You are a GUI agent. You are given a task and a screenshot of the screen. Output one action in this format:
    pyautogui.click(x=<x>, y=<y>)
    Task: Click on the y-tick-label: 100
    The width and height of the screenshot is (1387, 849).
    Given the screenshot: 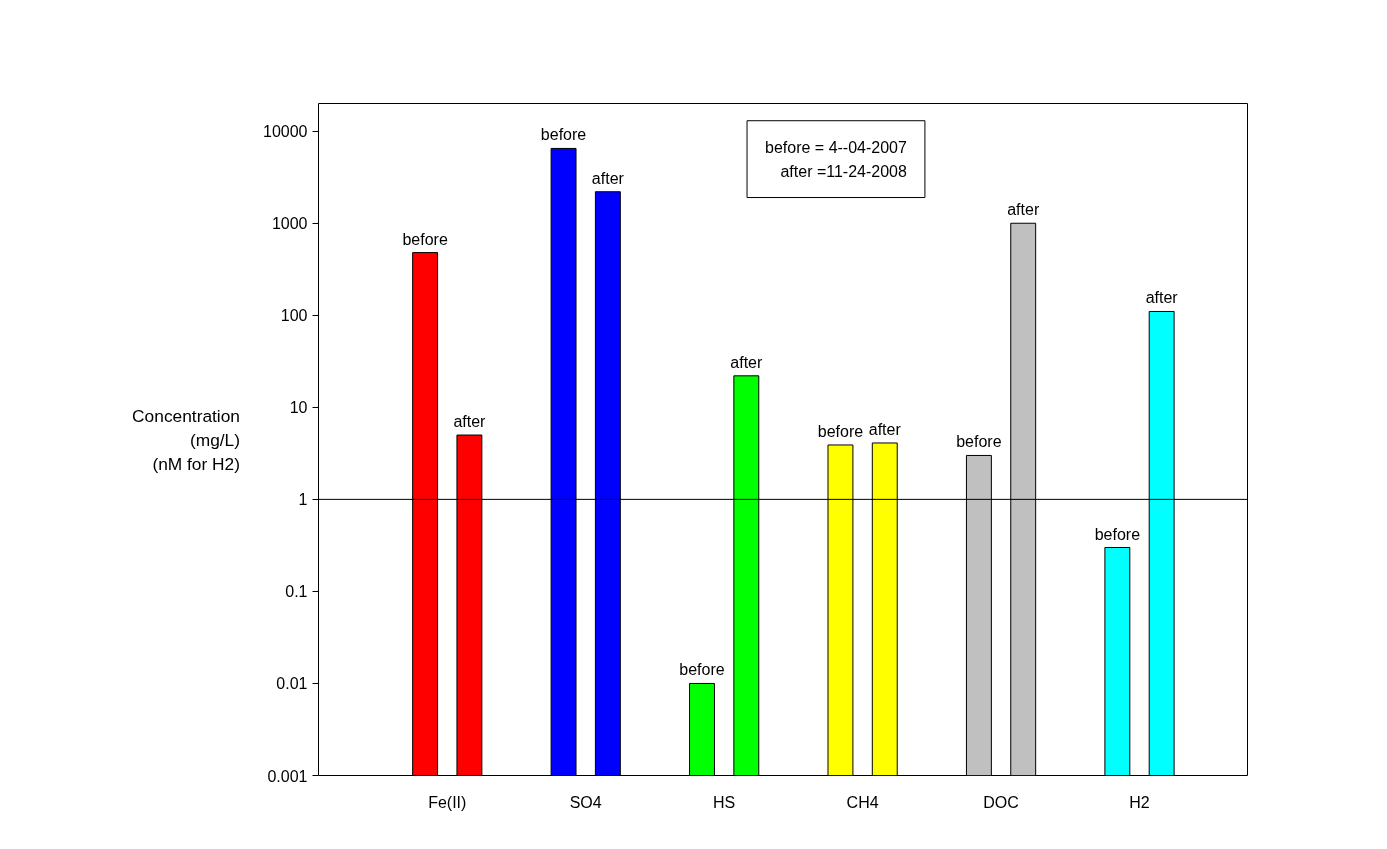 What is the action you would take?
    pyautogui.click(x=294, y=316)
    